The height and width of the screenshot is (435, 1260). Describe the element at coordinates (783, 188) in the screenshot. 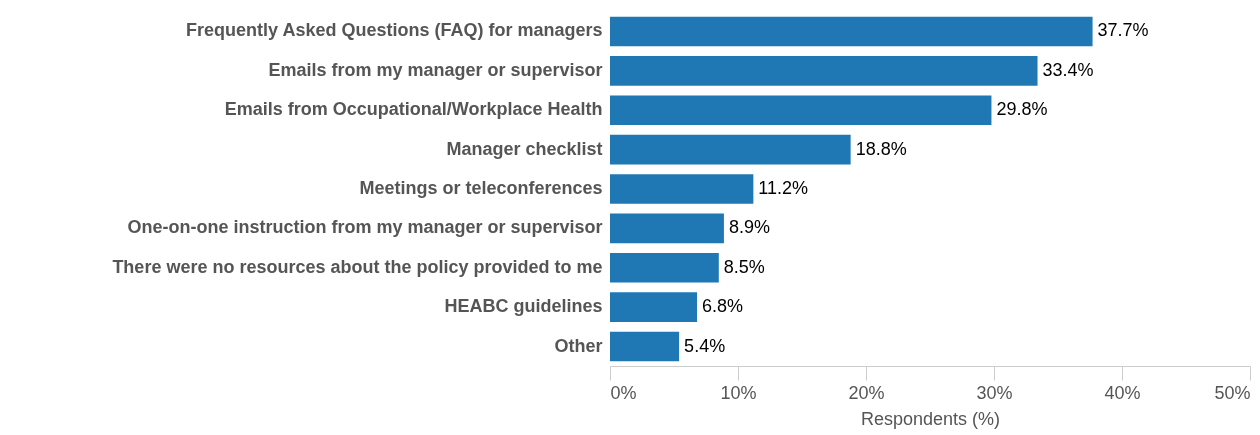

I see `data-label: 11.2%` at that location.